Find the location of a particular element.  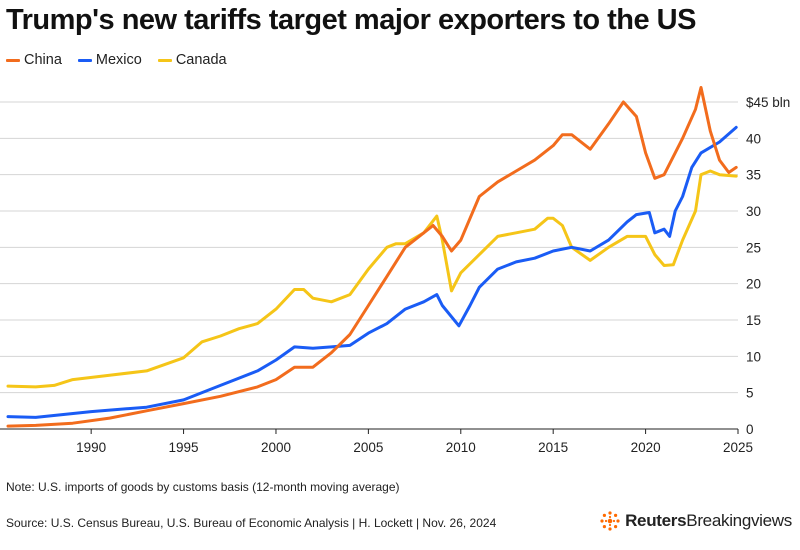

x-tick-label-2020: 2020 is located at coordinates (646, 447).